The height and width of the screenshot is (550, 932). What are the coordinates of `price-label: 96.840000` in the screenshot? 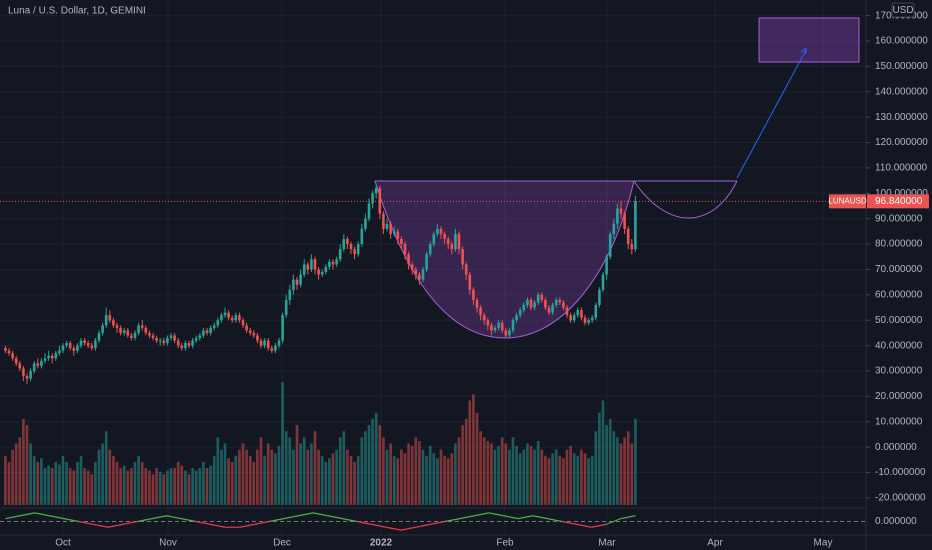 It's located at (899, 201).